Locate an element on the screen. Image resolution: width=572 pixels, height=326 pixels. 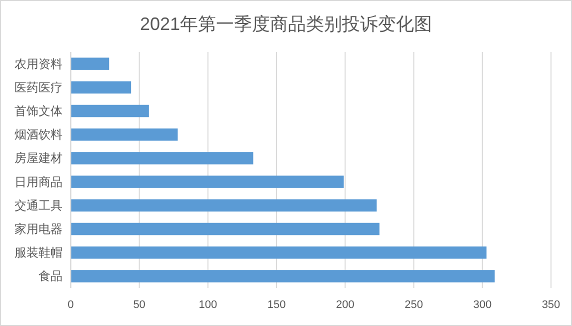
x-tick-label: 50 is located at coordinates (139, 305).